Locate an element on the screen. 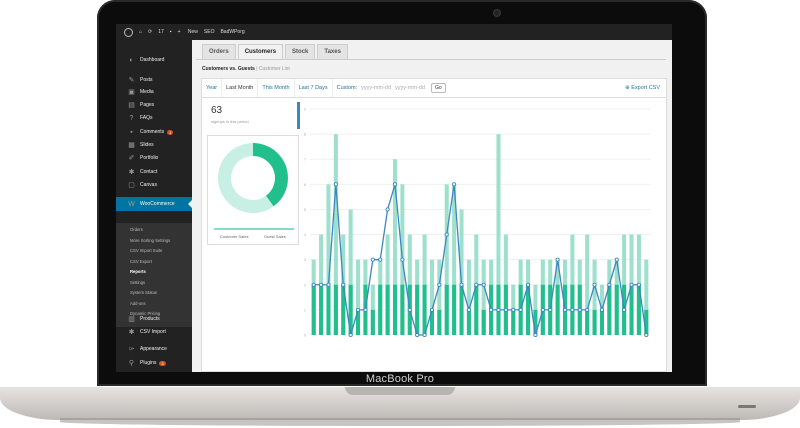  wordpress-icon is located at coordinates (128, 32).